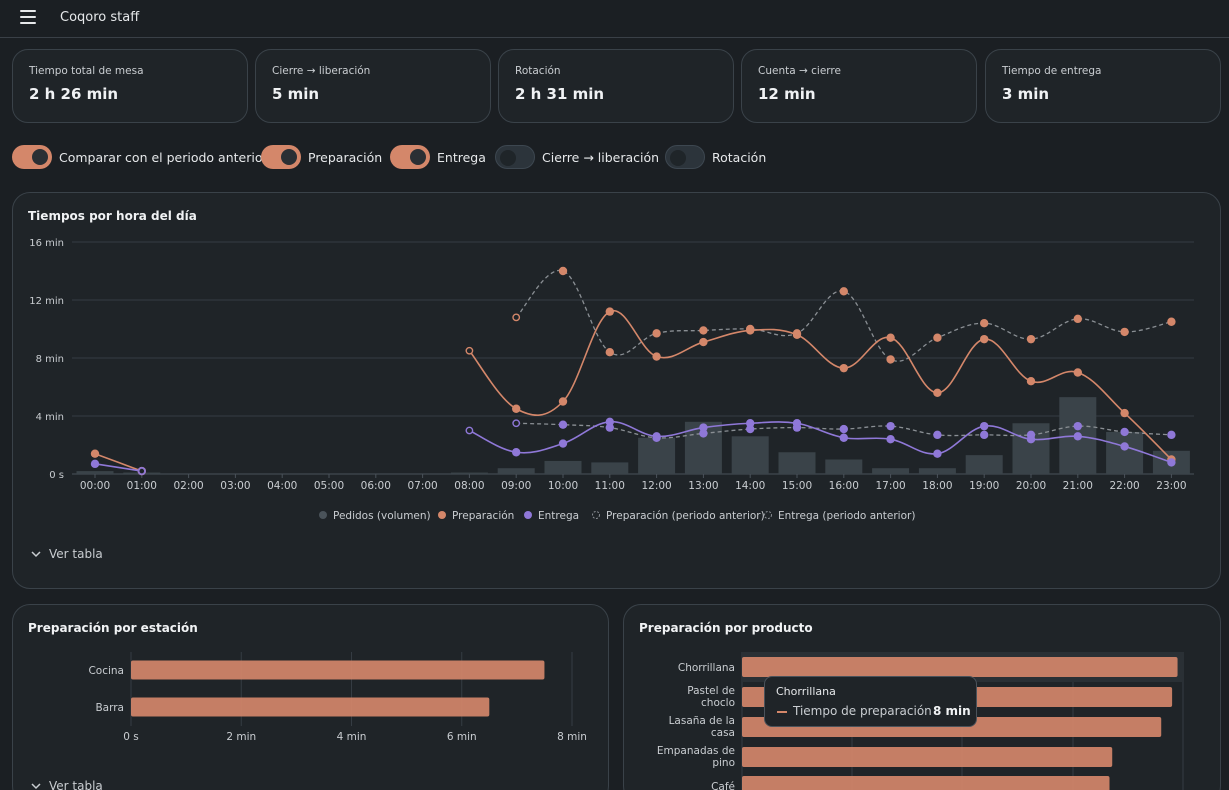  I want to click on x-tick-label: 6 min, so click(462, 737).